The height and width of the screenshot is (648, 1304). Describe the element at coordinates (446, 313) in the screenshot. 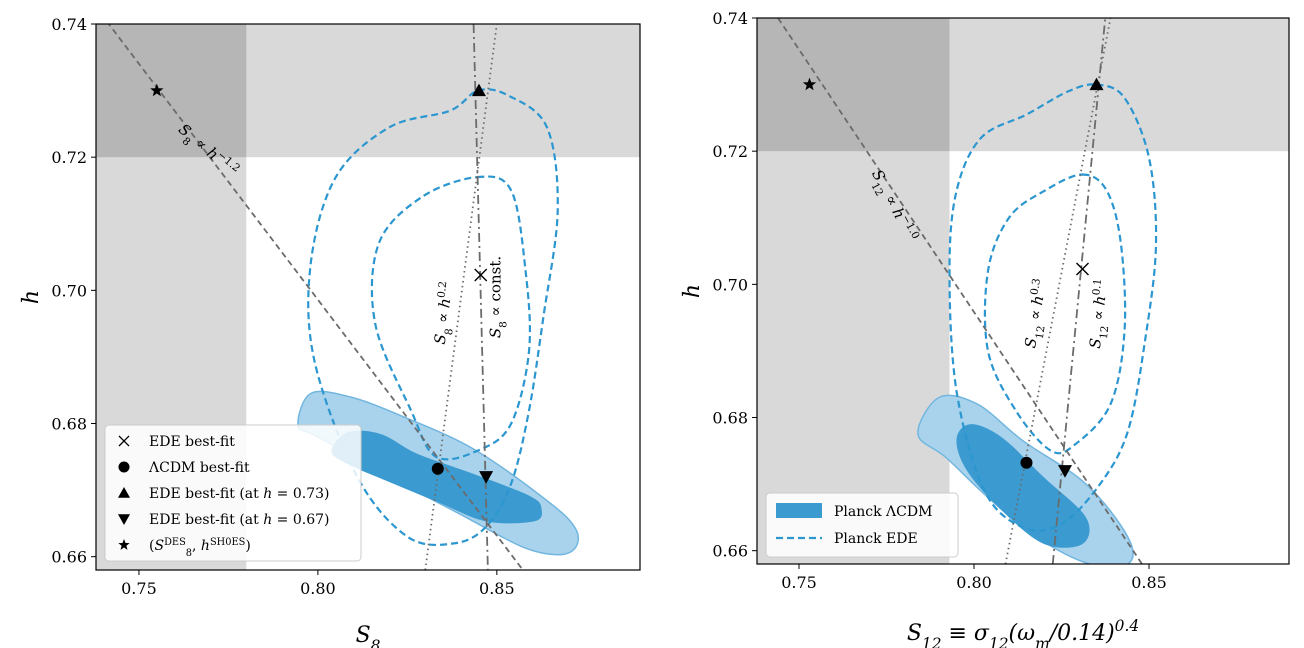

I see `annotation-dotted: S8 ∝ h0.2` at that location.